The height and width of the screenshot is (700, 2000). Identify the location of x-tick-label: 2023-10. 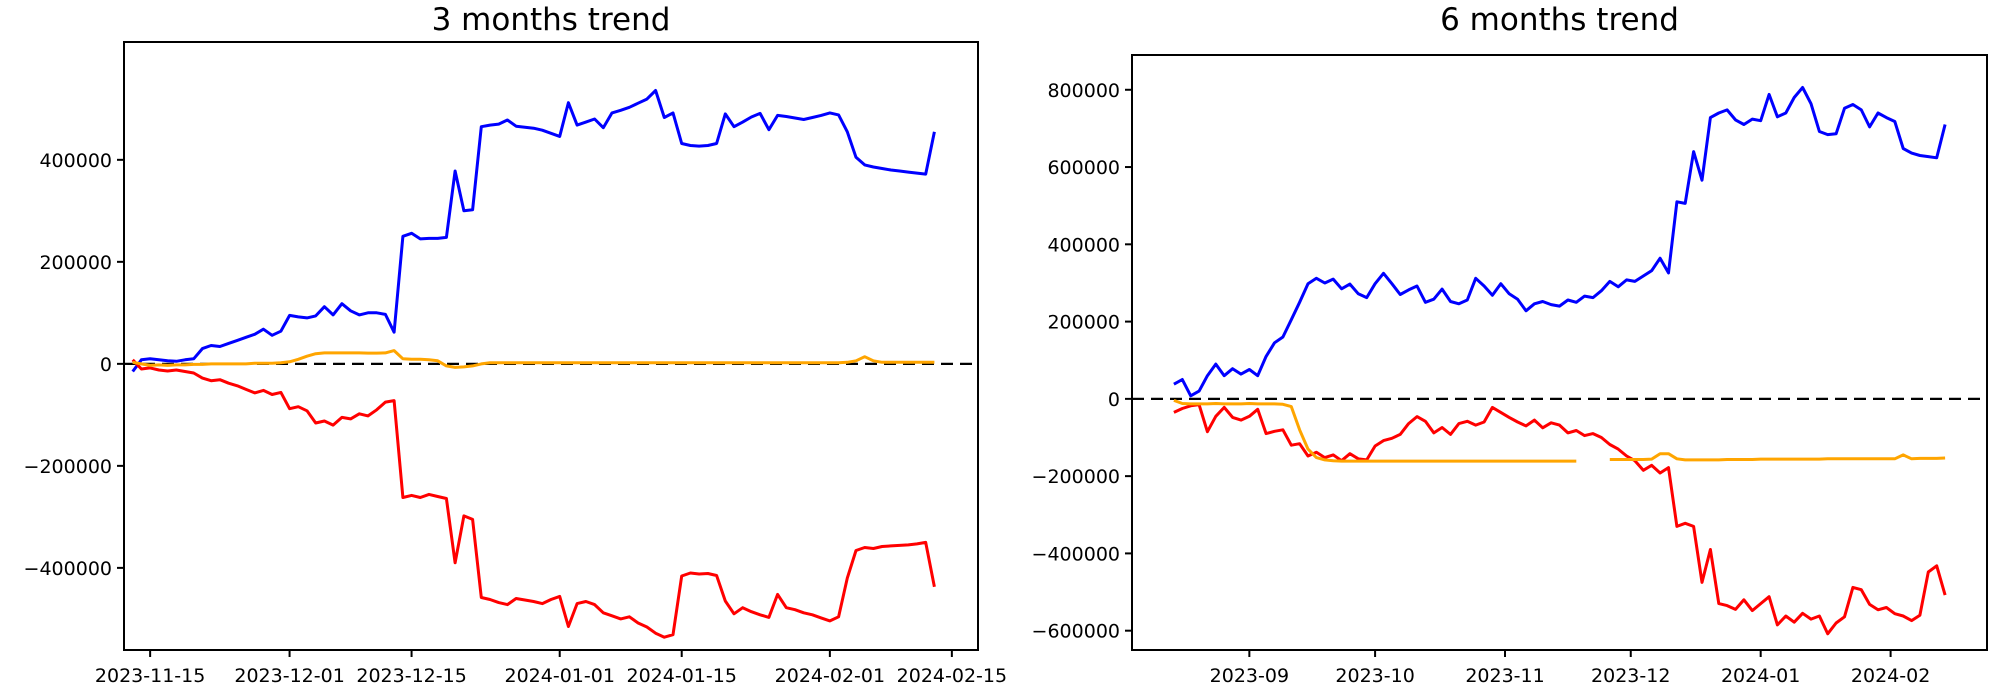
(1374, 676).